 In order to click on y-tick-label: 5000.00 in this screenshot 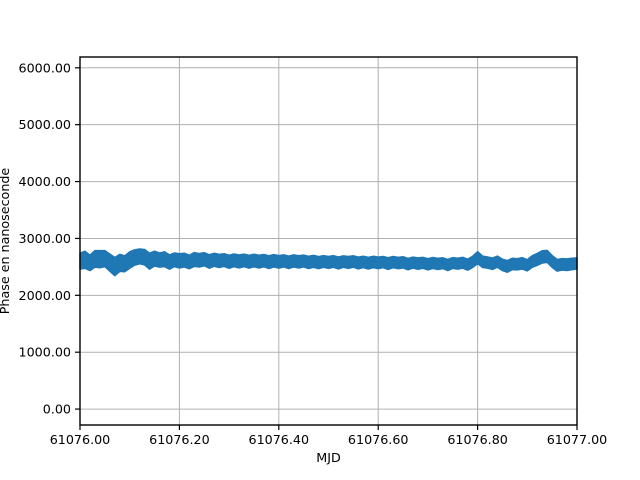, I will do `click(45, 124)`.